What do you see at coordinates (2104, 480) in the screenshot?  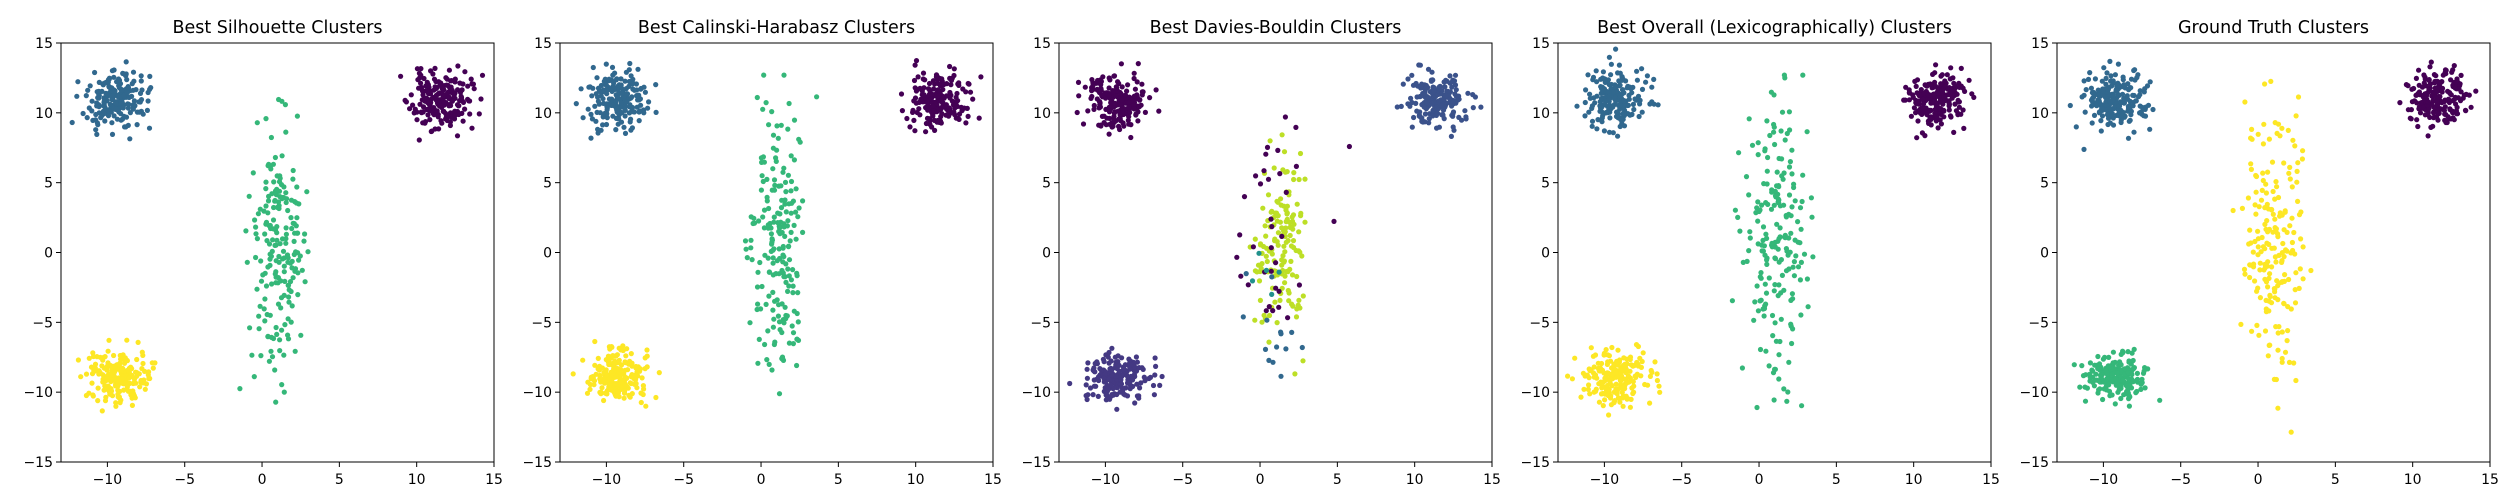 I see `x-tick-label: −10` at bounding box center [2104, 480].